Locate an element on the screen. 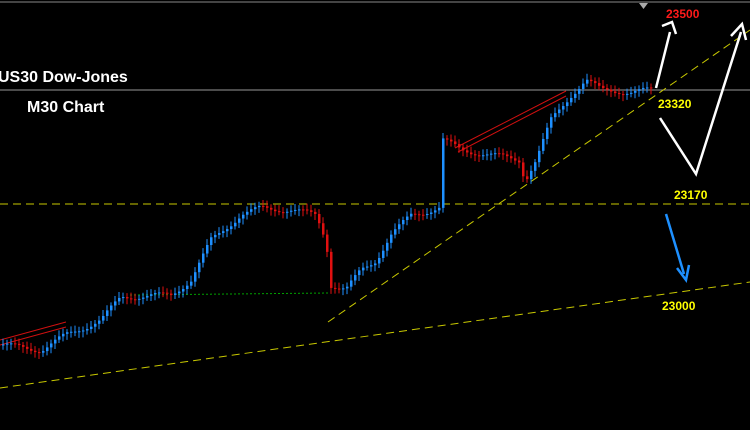 Image resolution: width=750 pixels, height=430 pixels. arrow-head is located at coordinates (739, 31).